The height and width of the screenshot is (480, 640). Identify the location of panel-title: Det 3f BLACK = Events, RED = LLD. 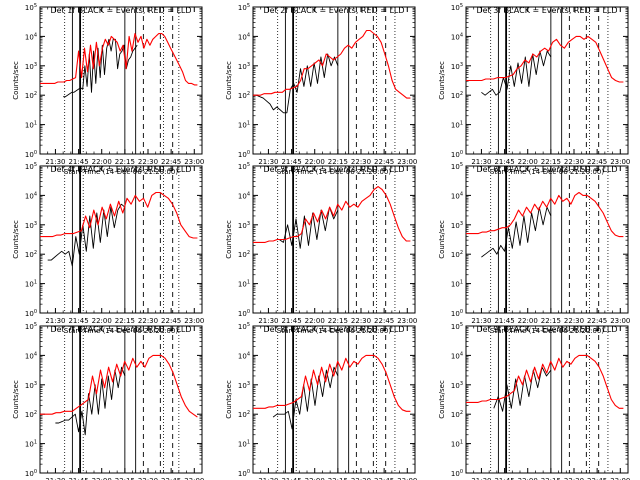
(546, 10).